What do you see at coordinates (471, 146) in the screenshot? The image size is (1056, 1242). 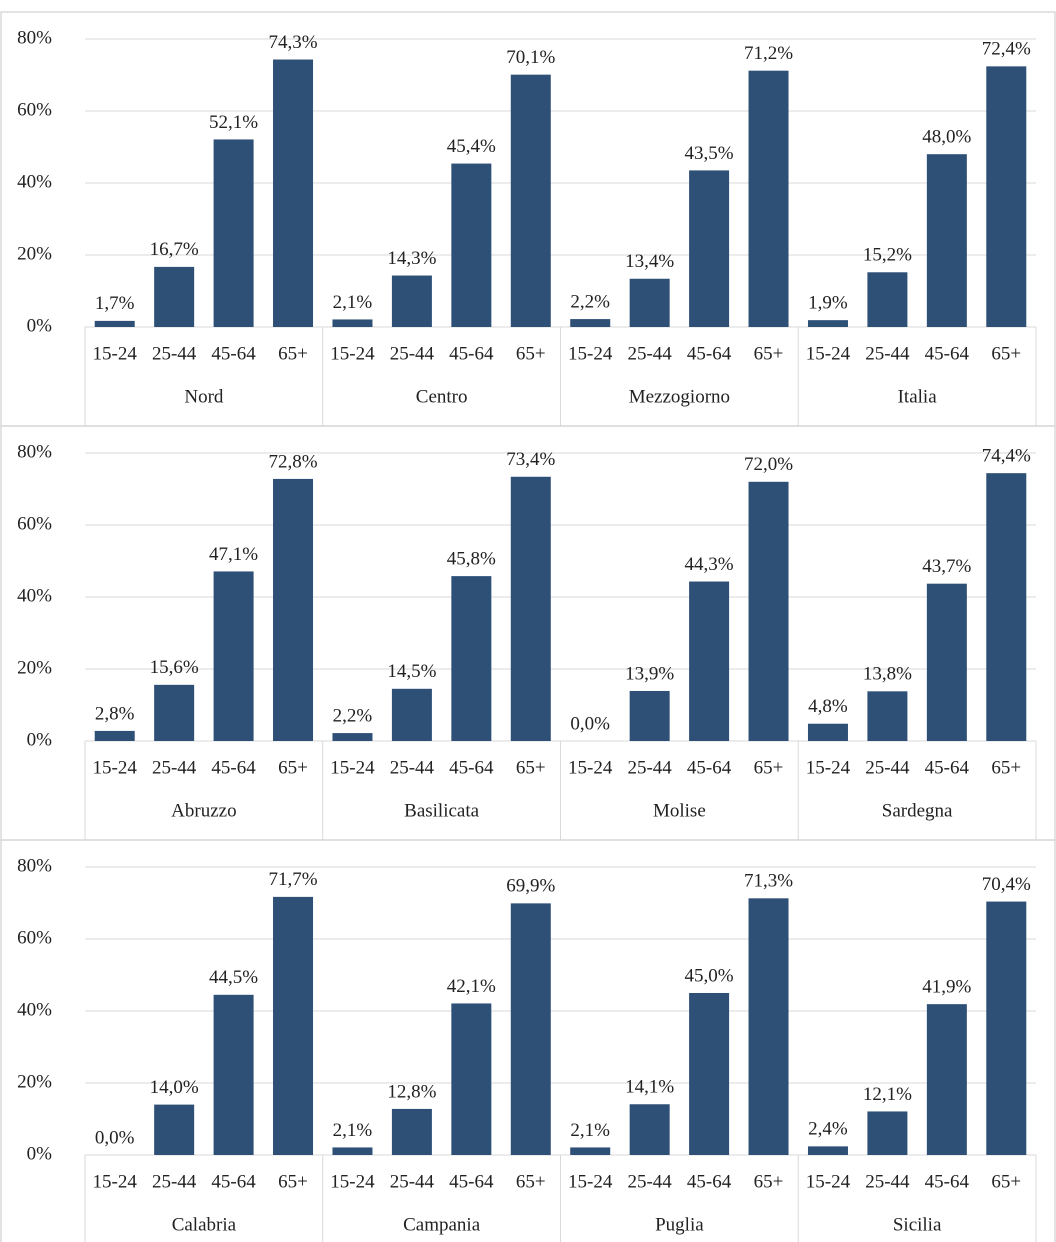 I see `value-label: 45,4%` at bounding box center [471, 146].